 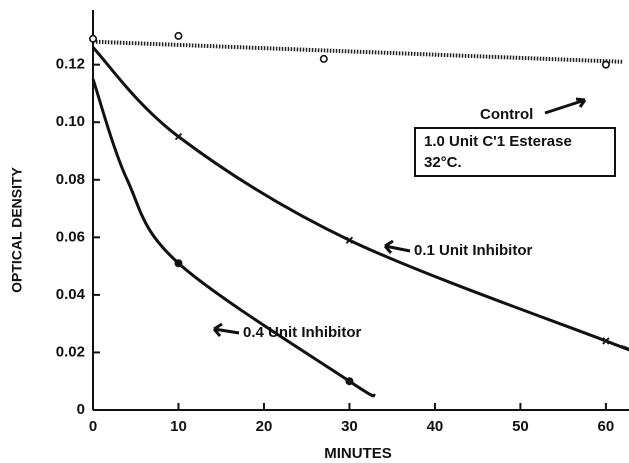 I want to click on y-axis-label: OPTICAL DENSITY, so click(x=17, y=229).